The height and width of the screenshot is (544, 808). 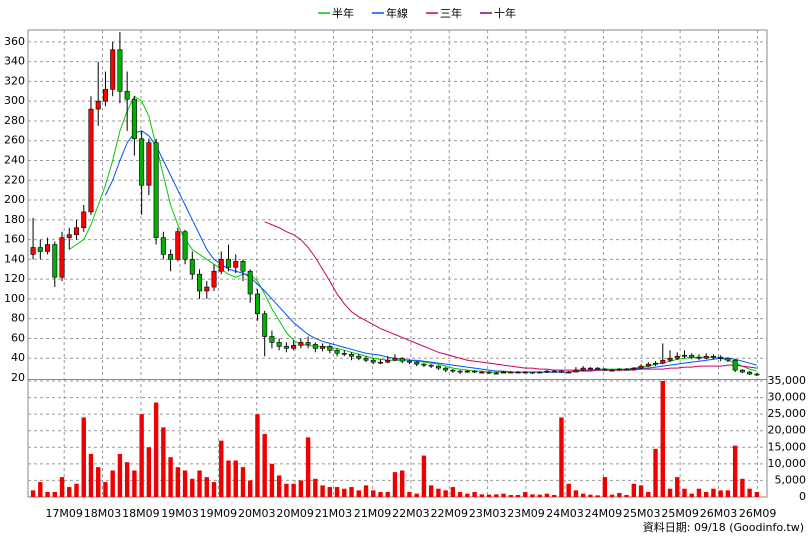 I want to click on x-tick-label: 24M09, so click(x=604, y=513).